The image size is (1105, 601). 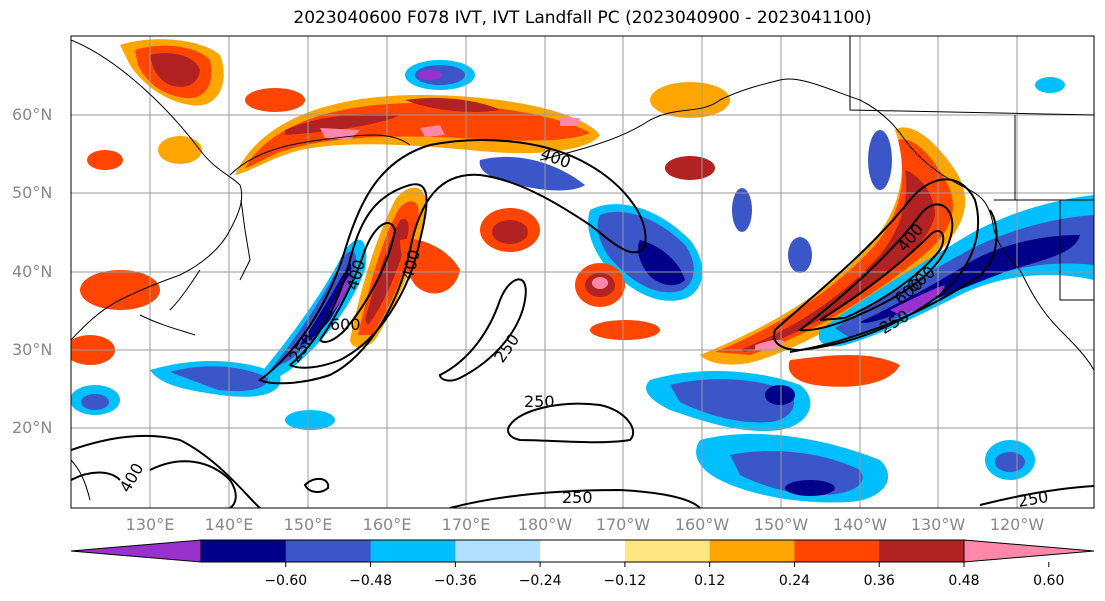 What do you see at coordinates (623, 524) in the screenshot?
I see `lon-label: 170°W` at bounding box center [623, 524].